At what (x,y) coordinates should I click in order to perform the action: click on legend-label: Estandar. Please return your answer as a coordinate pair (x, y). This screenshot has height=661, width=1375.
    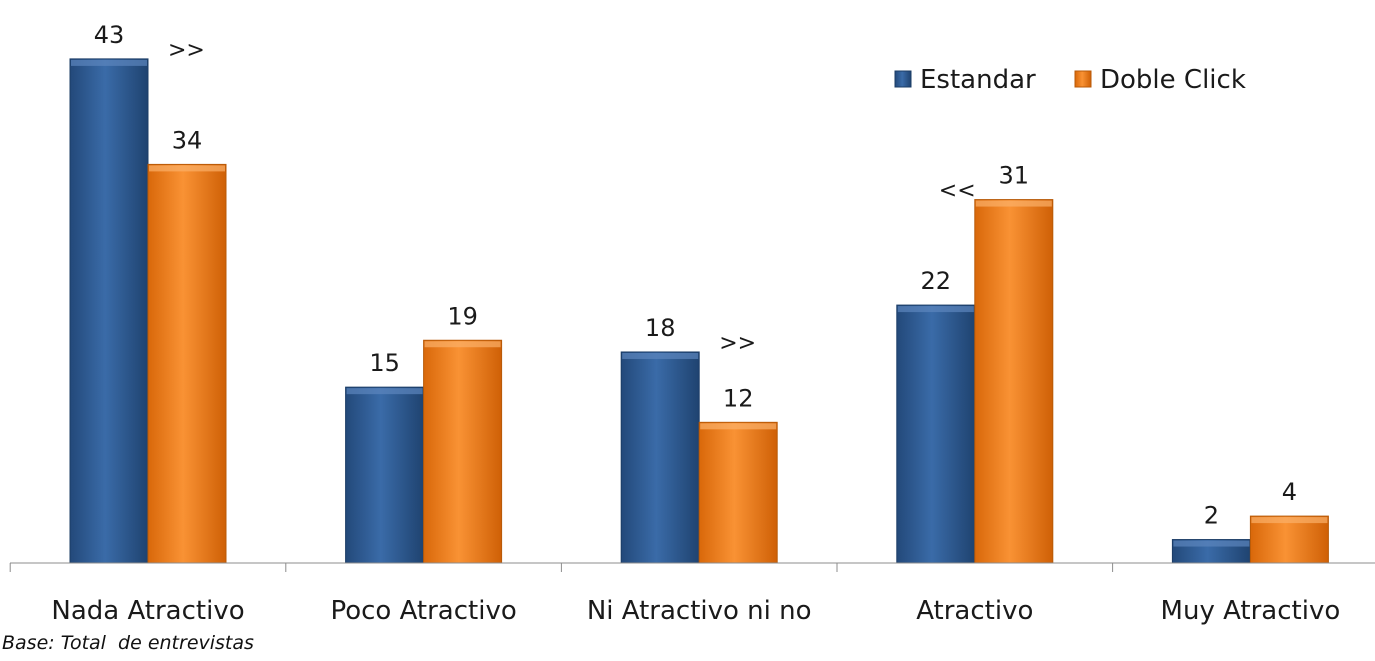
    Looking at the image, I should click on (978, 80).